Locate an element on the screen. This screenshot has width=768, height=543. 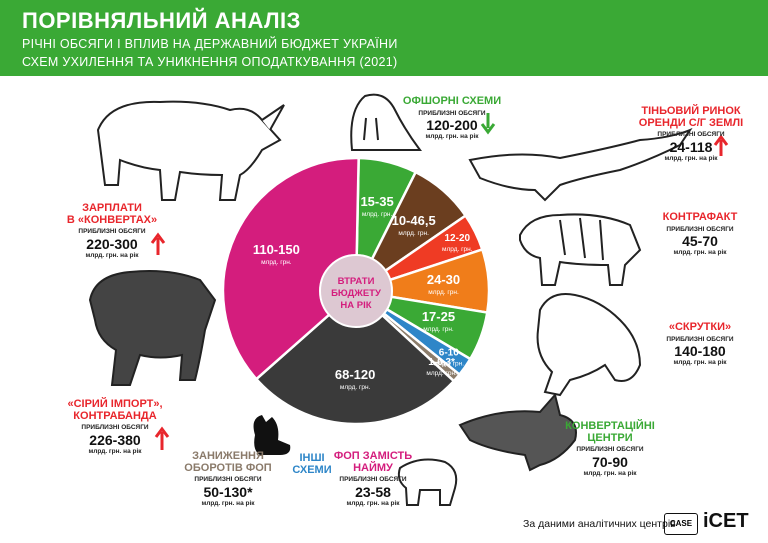
bear-icon is located at coordinates (152, 328).